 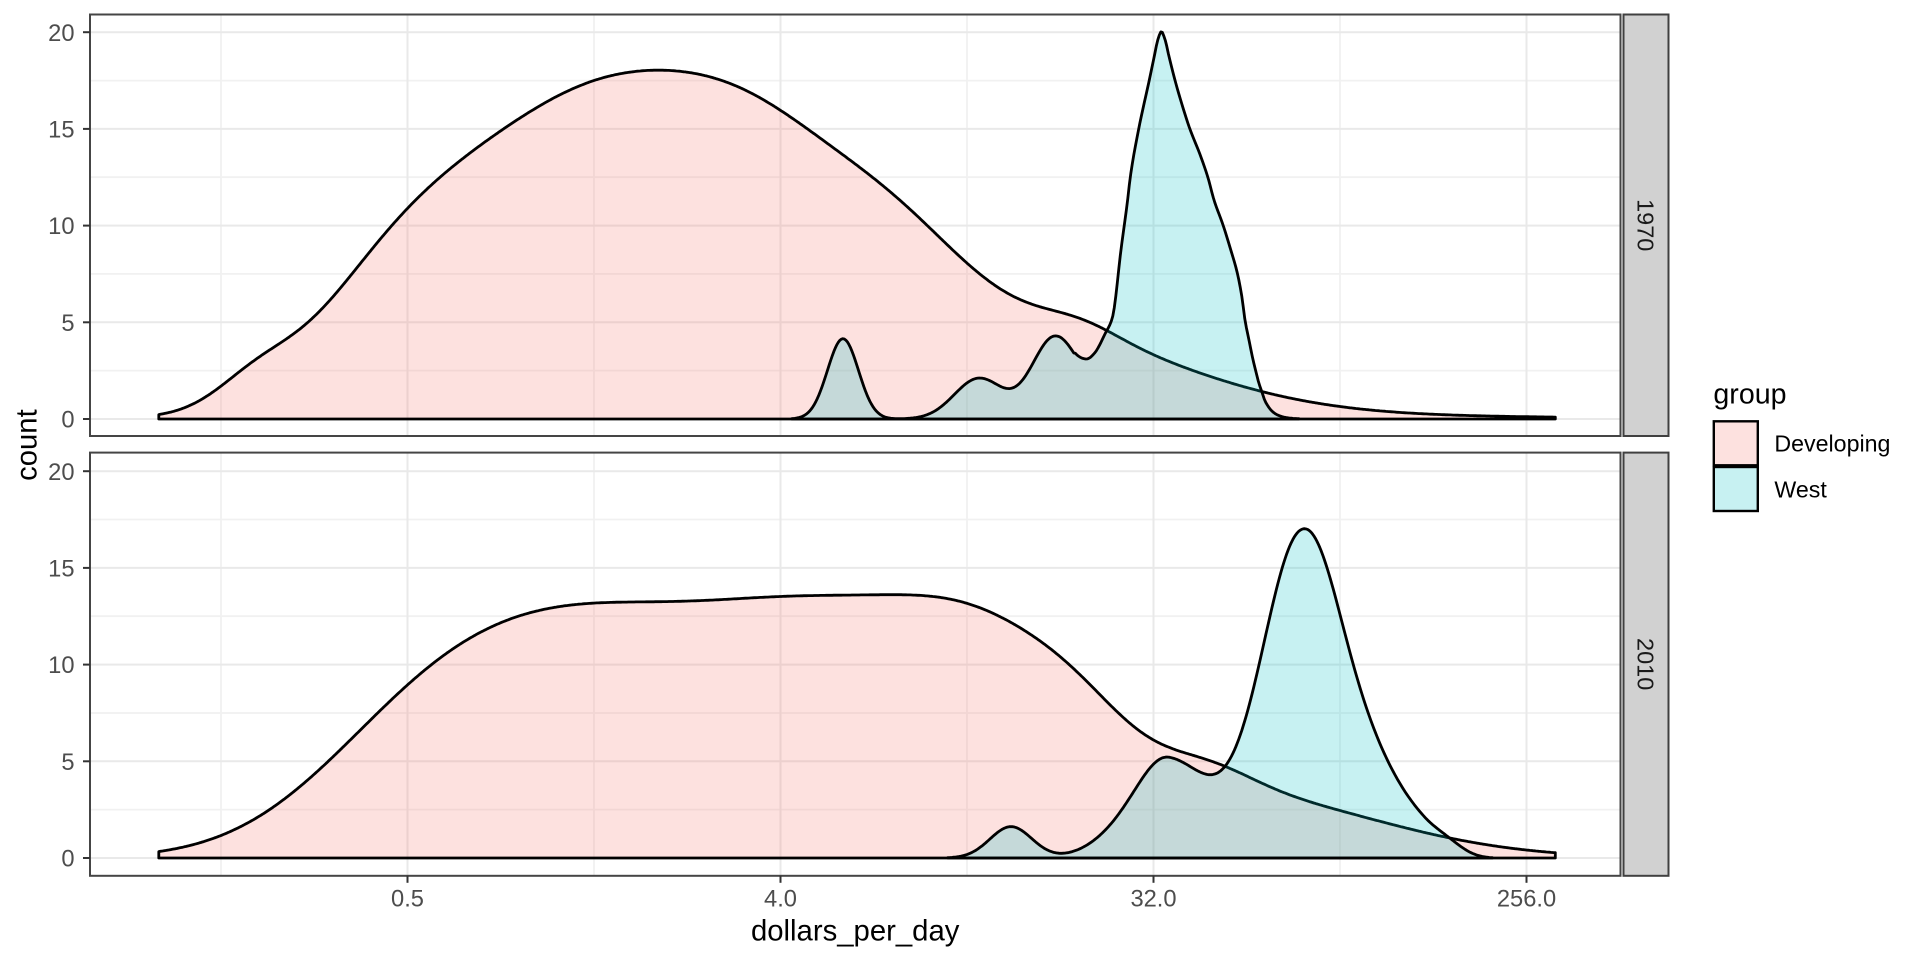 I want to click on svg-text: 2010, so click(x=1646, y=664).